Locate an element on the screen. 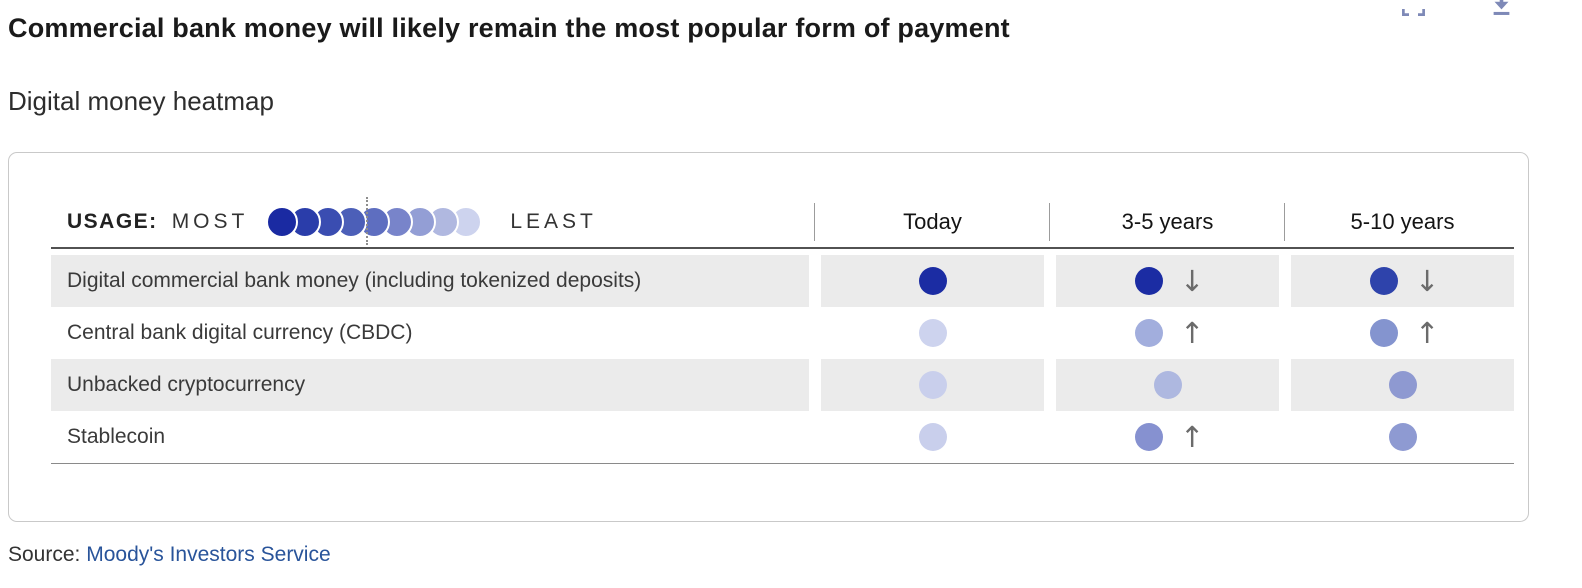  header-underline is located at coordinates (782, 248).